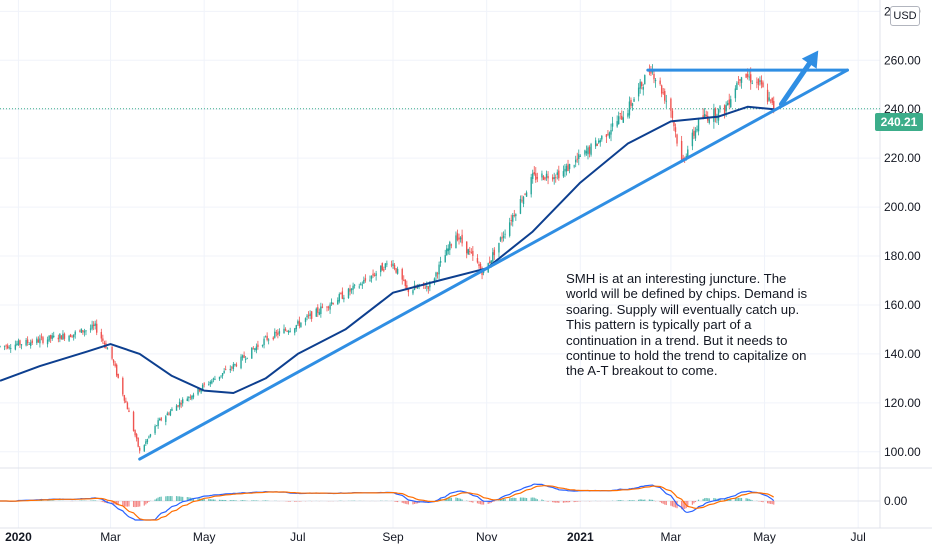  What do you see at coordinates (902, 256) in the screenshot?
I see `y-tick-label: 180.00` at bounding box center [902, 256].